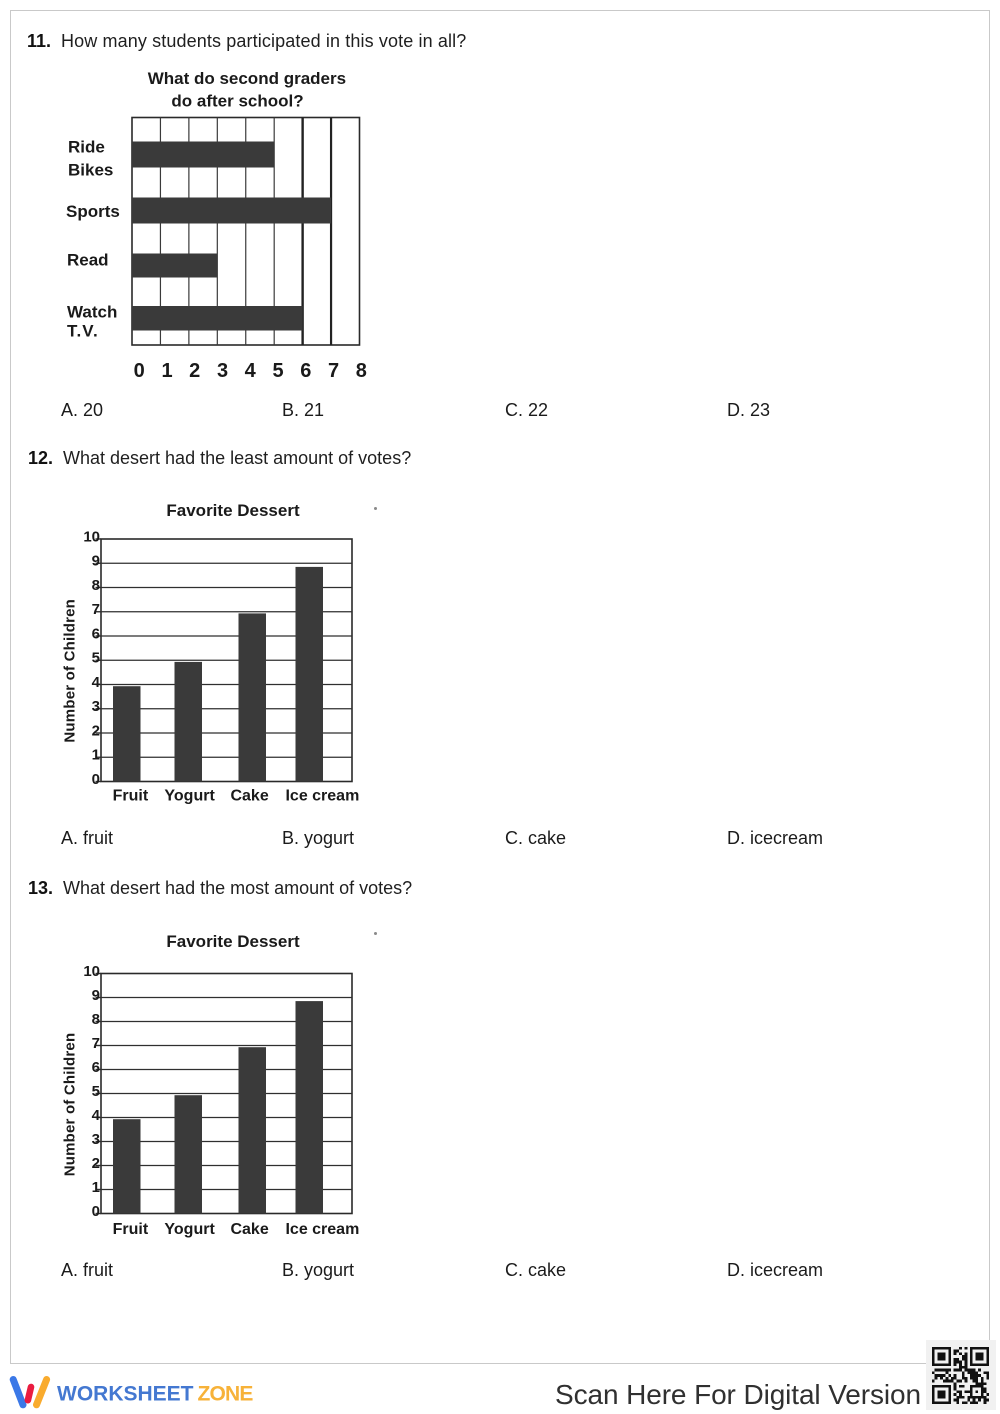 The width and height of the screenshot is (1000, 1414). I want to click on svg-text: Bikes, so click(90, 170).